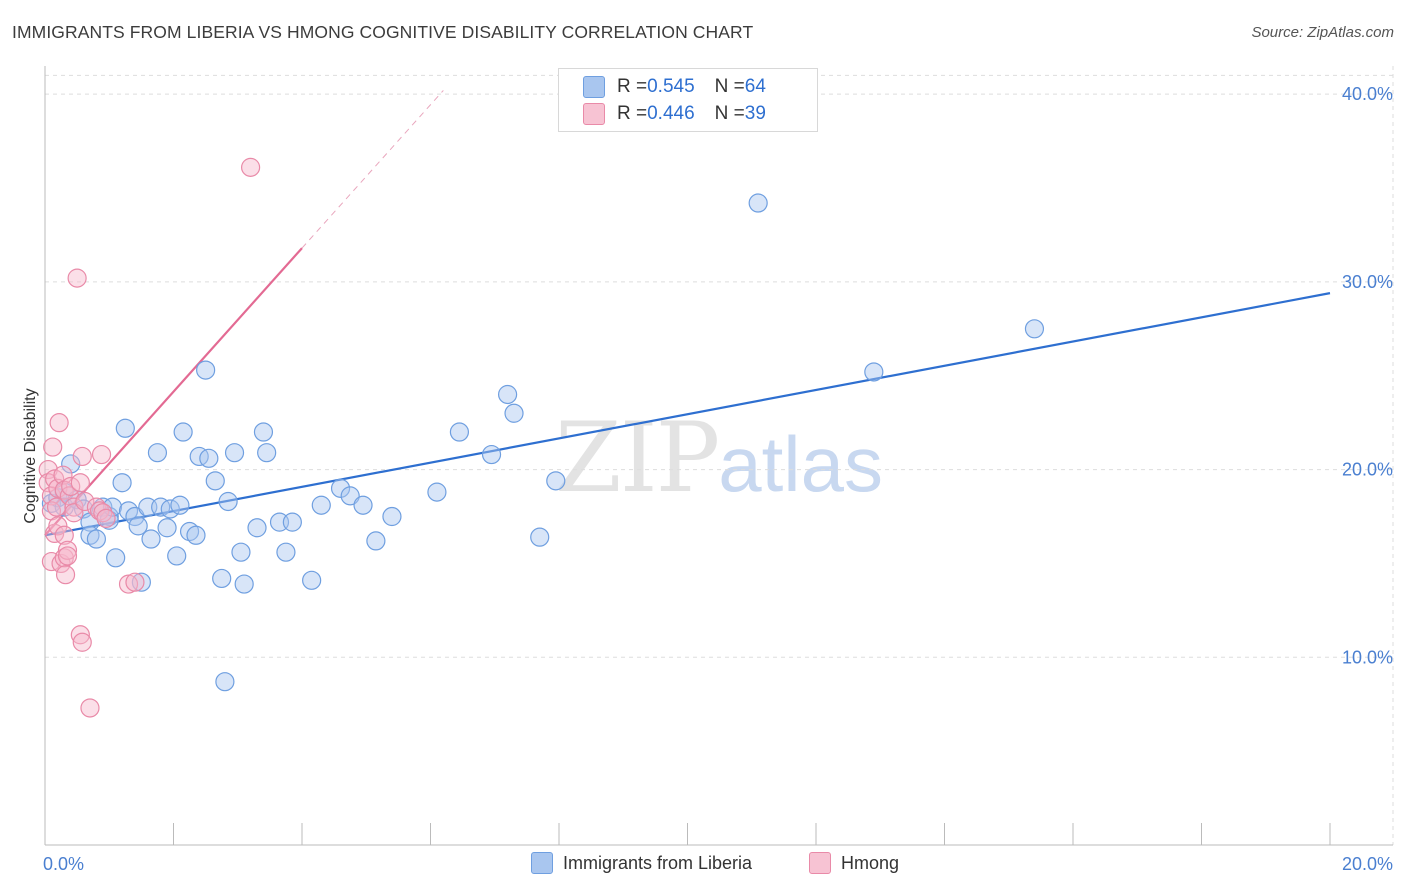  Describe the element at coordinates (800, 464) in the screenshot. I see `watermark-atlas: atlas` at that location.